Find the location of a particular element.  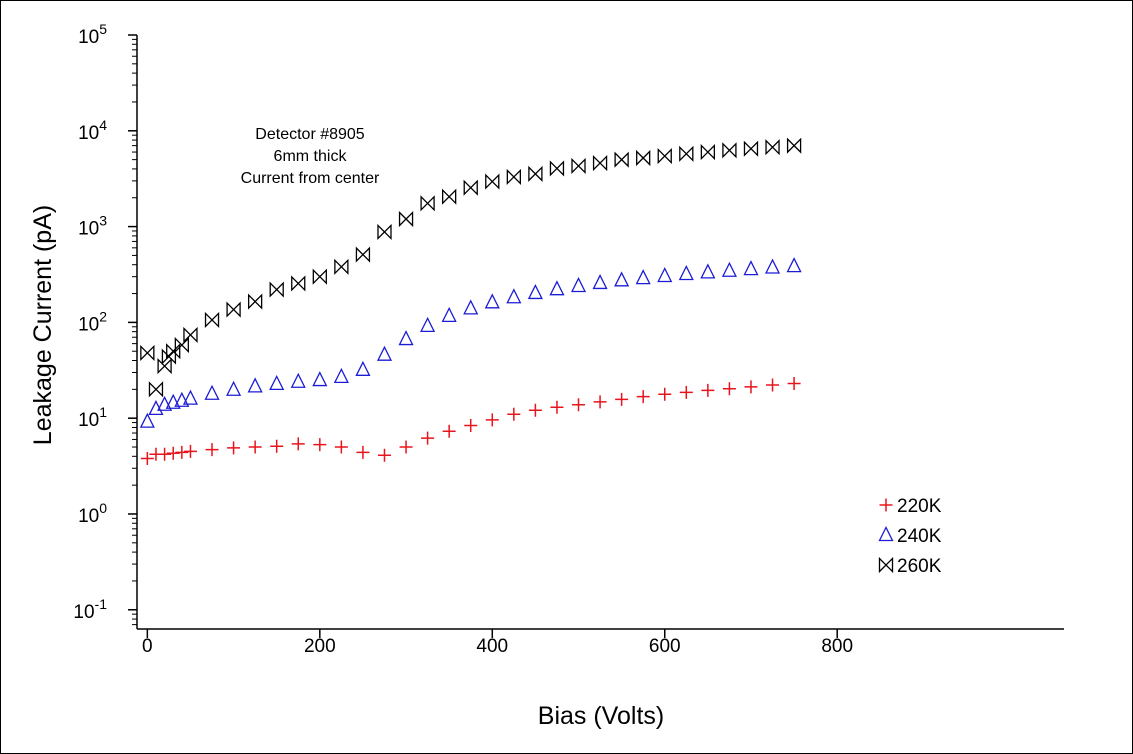

annotation-line-1: Detector #8905 is located at coordinates (310, 134).